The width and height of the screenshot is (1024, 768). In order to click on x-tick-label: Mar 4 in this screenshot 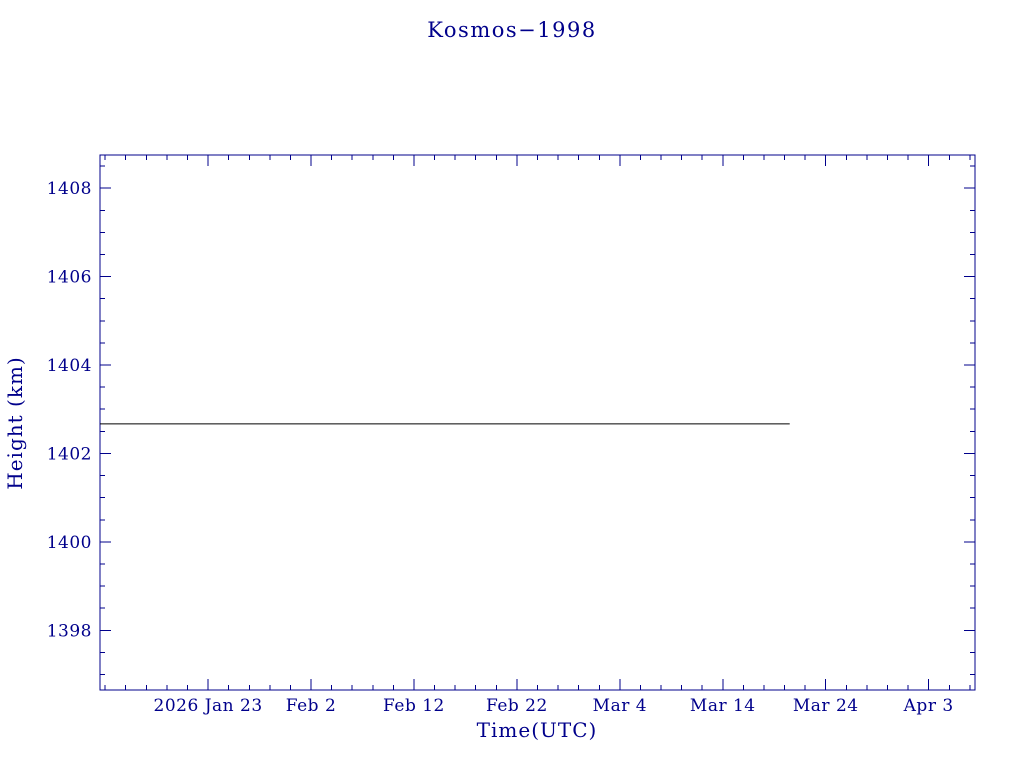, I will do `click(620, 706)`.